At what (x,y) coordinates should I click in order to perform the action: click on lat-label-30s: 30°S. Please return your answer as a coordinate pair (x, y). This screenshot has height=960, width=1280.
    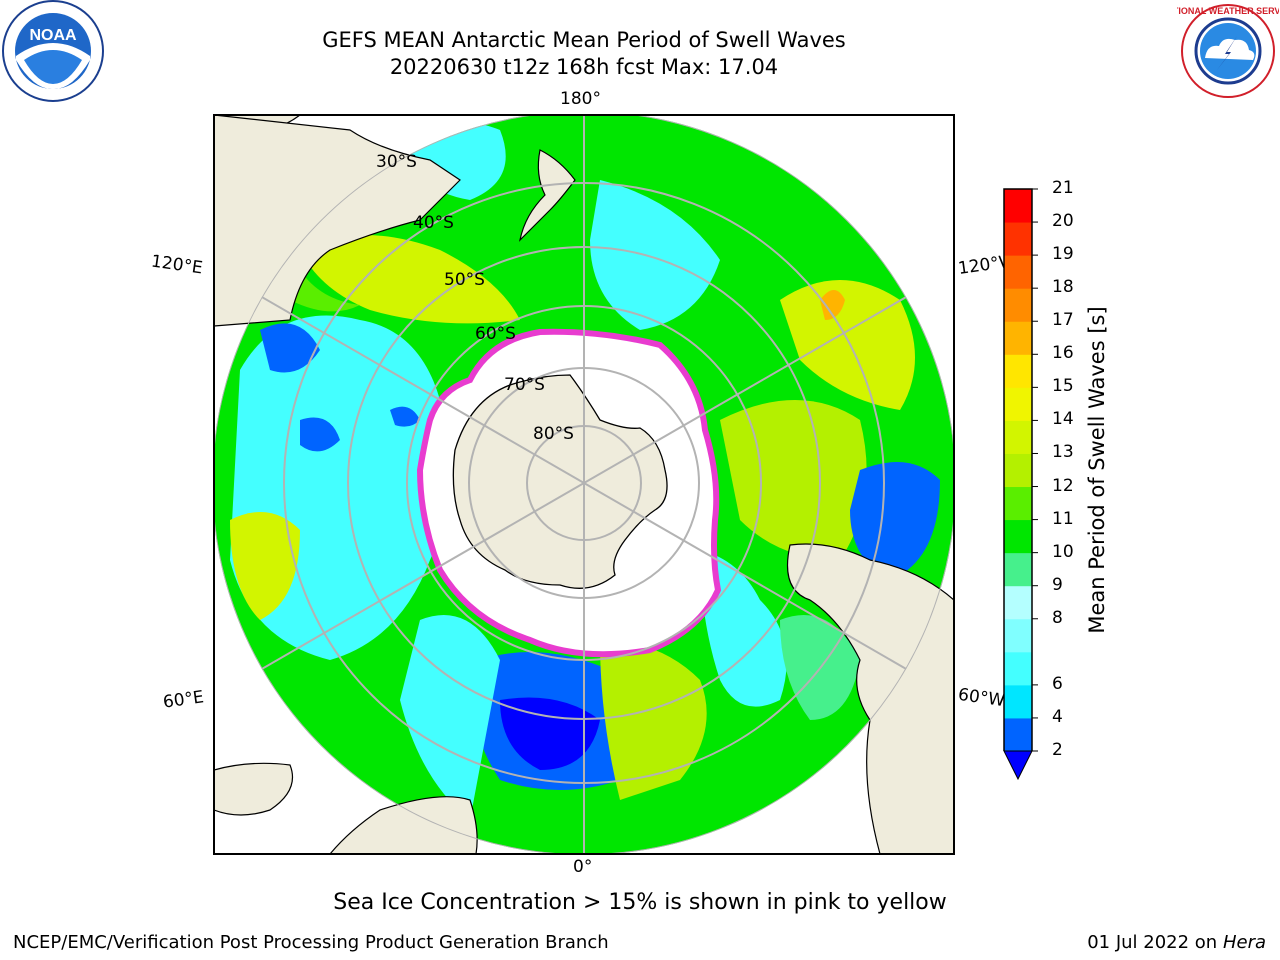
    Looking at the image, I should click on (396, 162).